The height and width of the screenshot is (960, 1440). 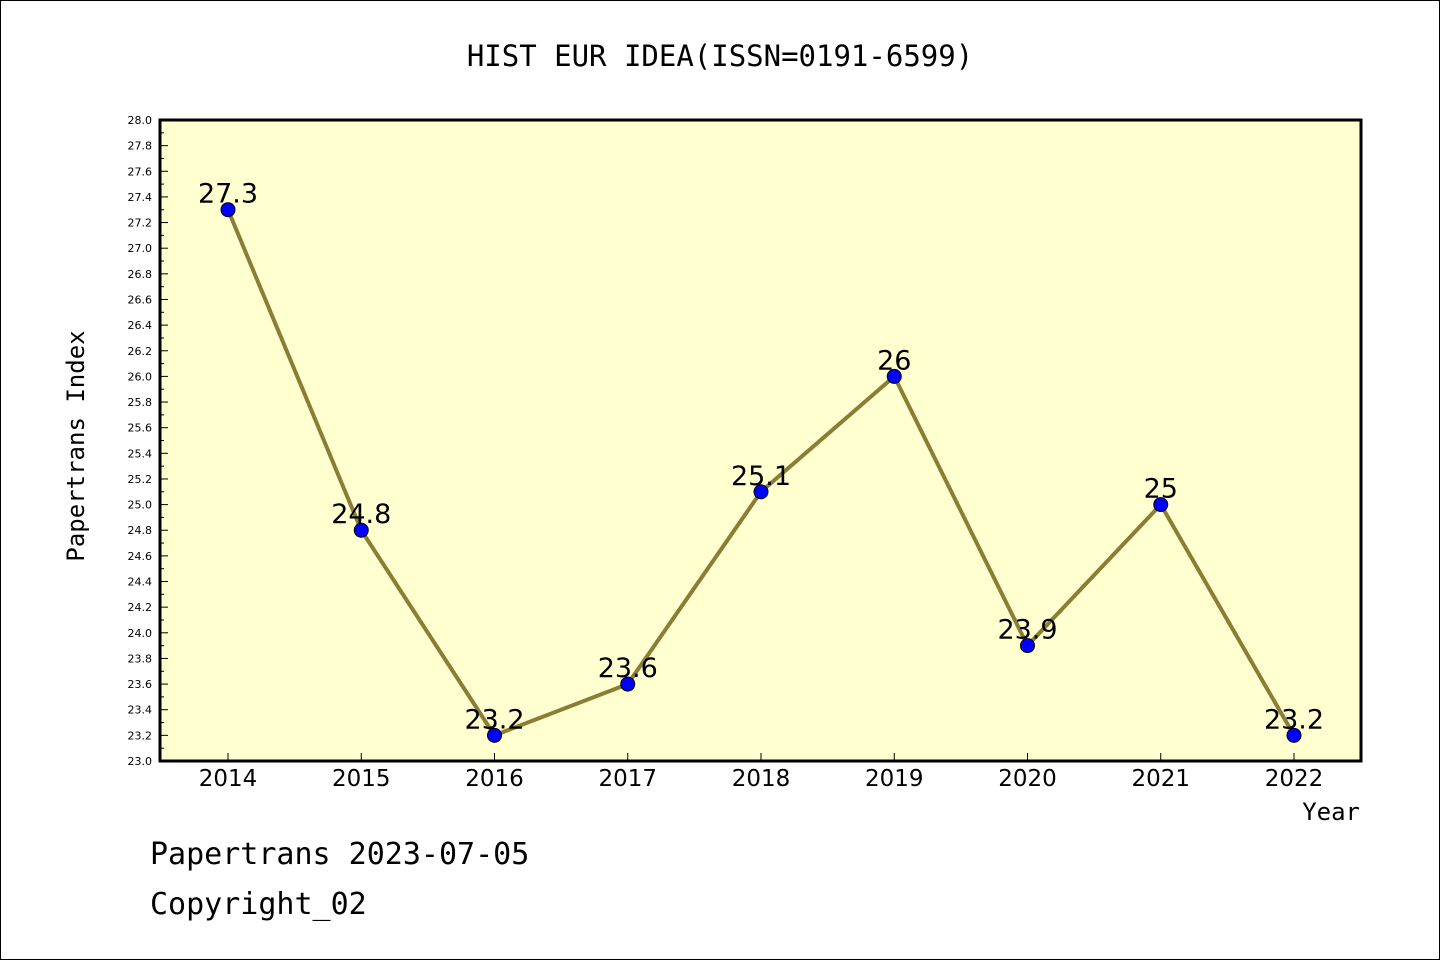 What do you see at coordinates (140, 556) in the screenshot?
I see `y-tick-label: 24.6` at bounding box center [140, 556].